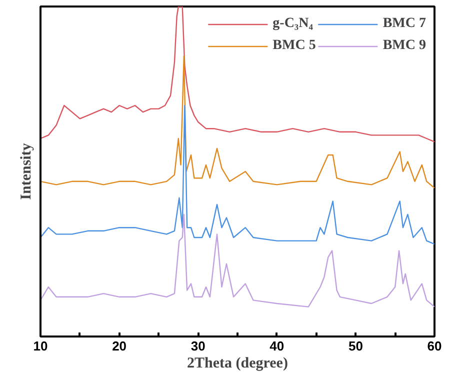 Image resolution: width=456 pixels, height=374 pixels. Describe the element at coordinates (277, 346) in the screenshot. I see `x-tick-label: 40` at that location.